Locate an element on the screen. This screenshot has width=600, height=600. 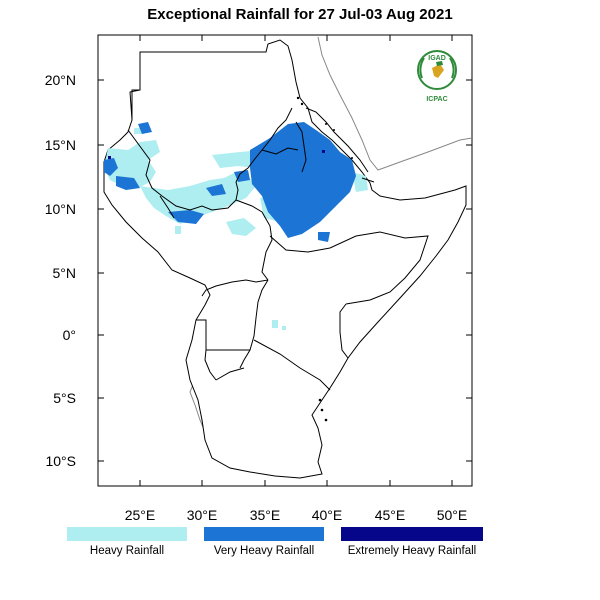
lon-tick-label: 30°E is located at coordinates (202, 515).